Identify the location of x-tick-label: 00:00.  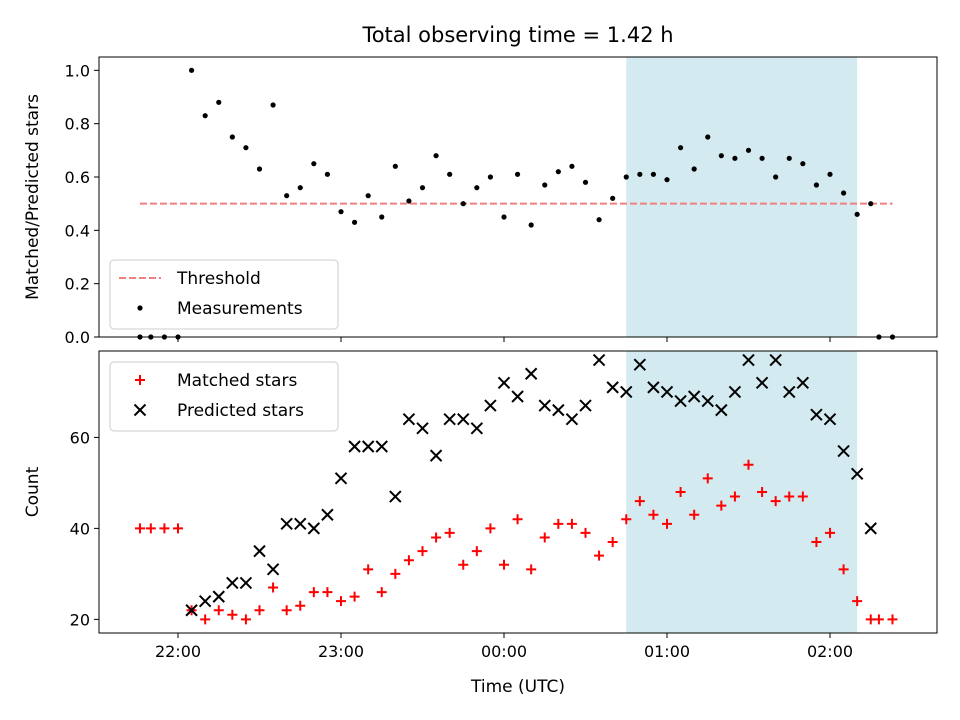
(504, 651).